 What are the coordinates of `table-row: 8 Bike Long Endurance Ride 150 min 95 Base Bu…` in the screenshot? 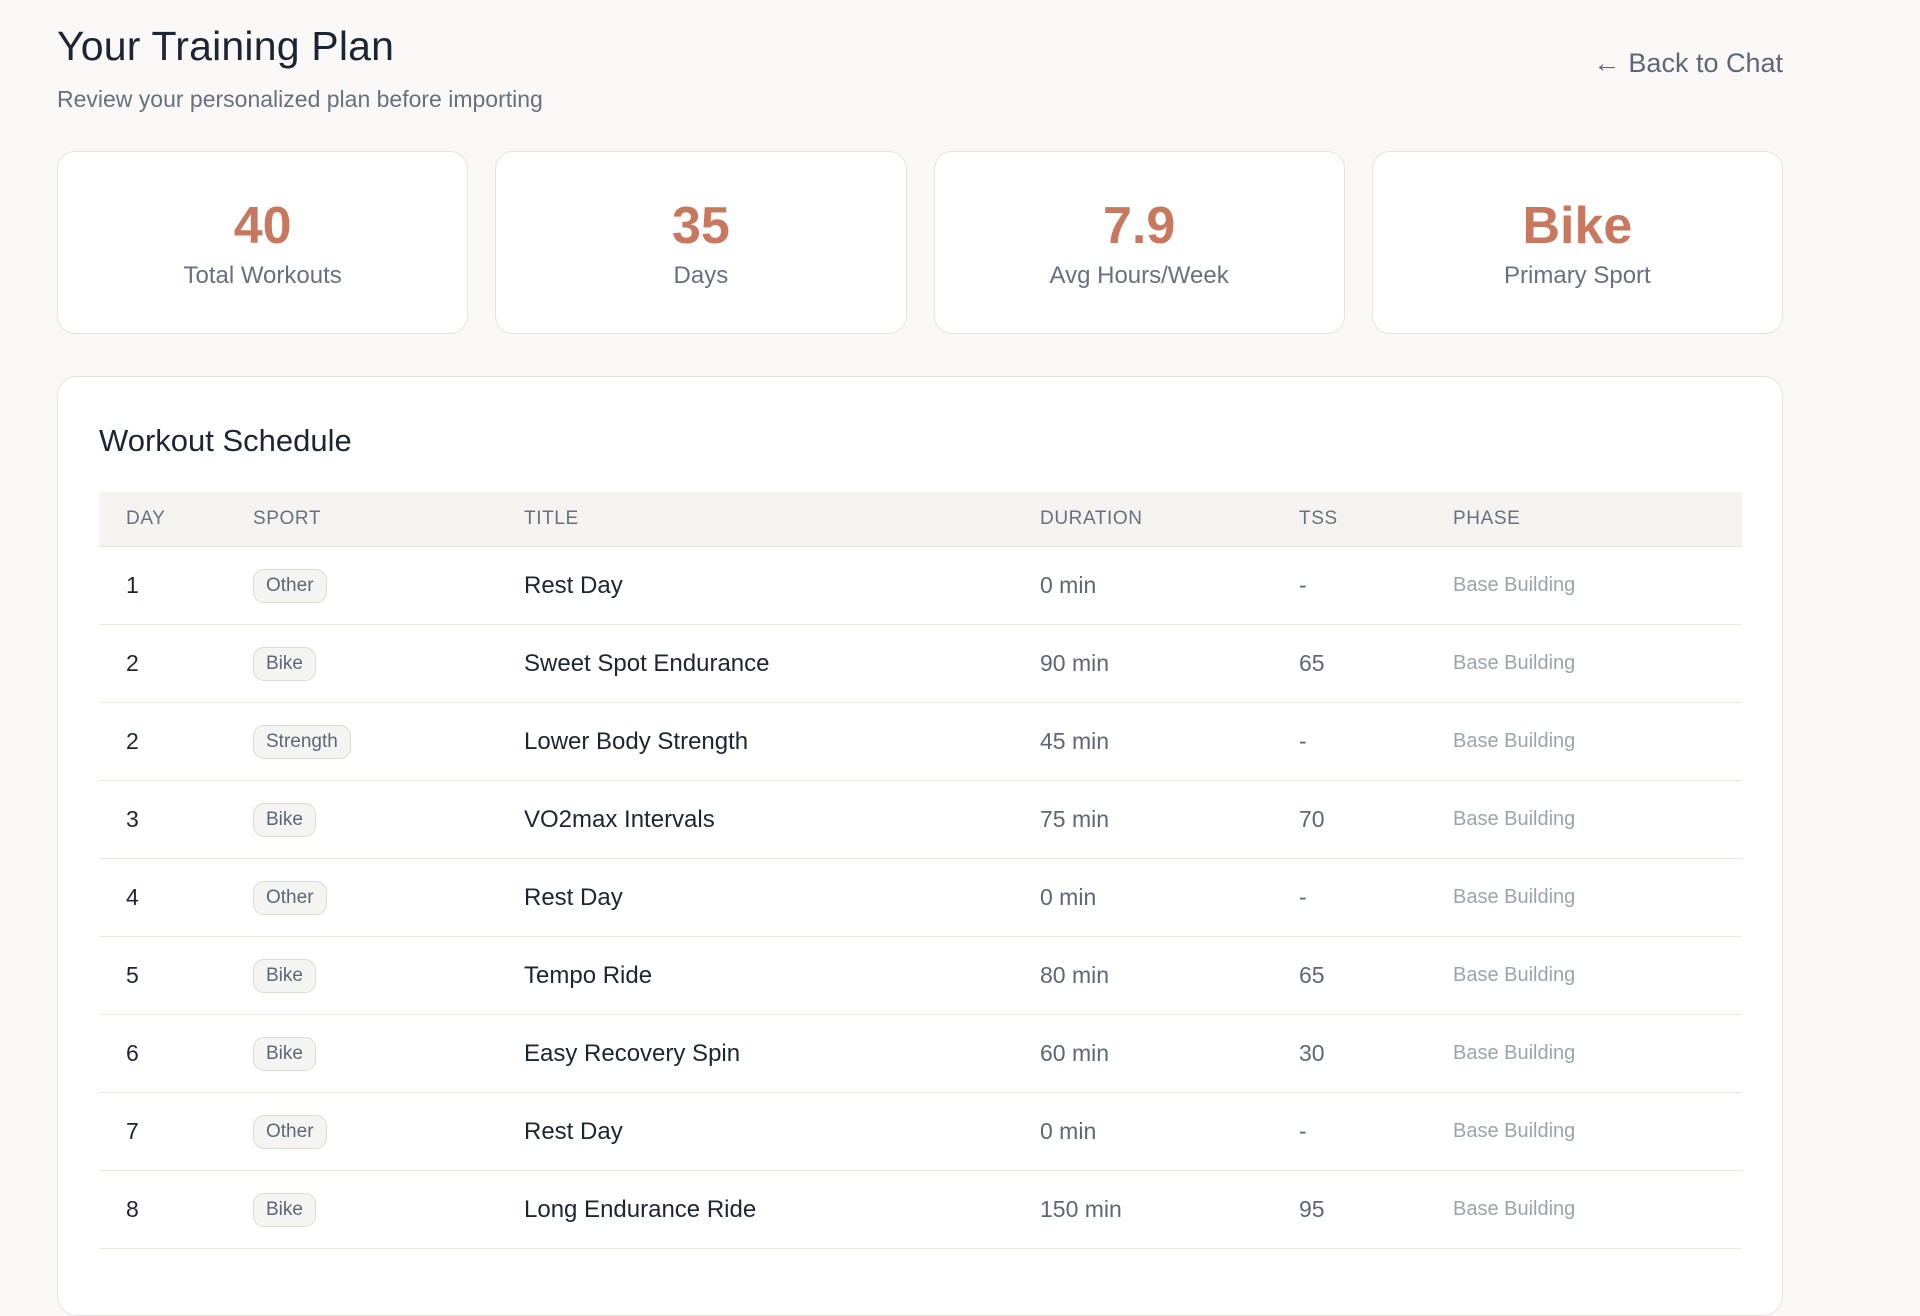 It's located at (920, 1210).